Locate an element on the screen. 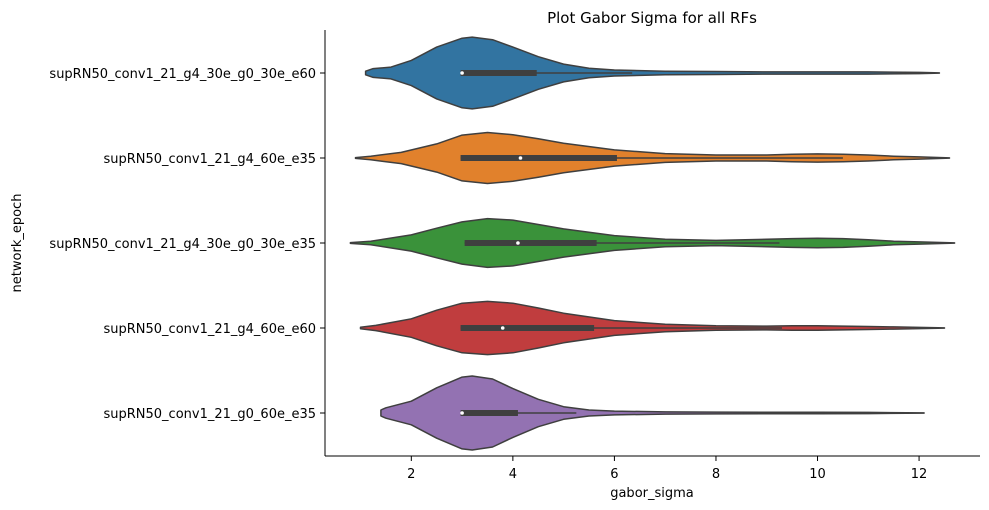 The height and width of the screenshot is (510, 989). x-tick-label: 6 is located at coordinates (614, 474).